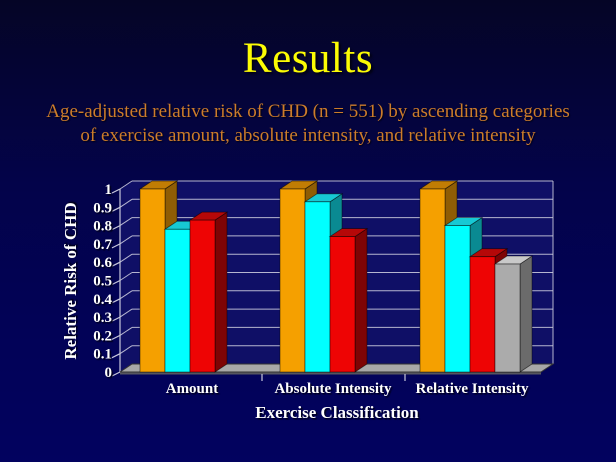  What do you see at coordinates (337, 412) in the screenshot?
I see `x-axis-title: Exercise Classification` at bounding box center [337, 412].